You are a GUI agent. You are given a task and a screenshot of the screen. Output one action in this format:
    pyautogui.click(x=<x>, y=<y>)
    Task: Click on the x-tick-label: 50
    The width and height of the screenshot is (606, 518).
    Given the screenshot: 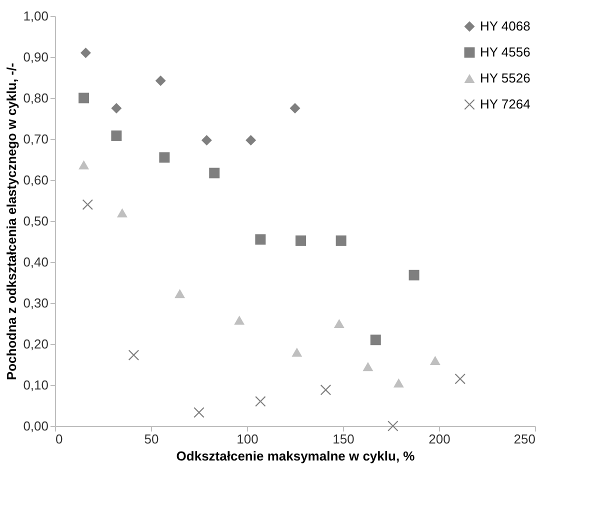 What is the action you would take?
    pyautogui.click(x=151, y=439)
    